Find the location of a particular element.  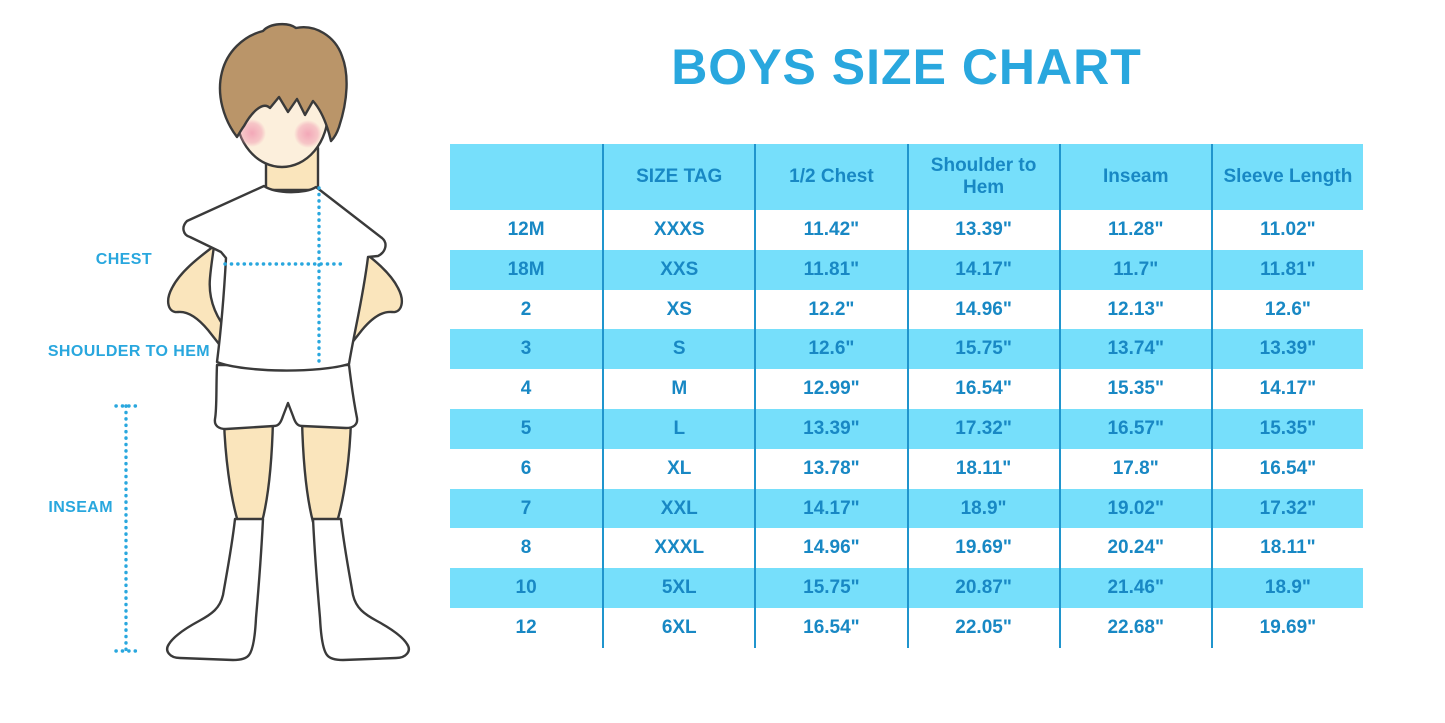

table-cell: XXXL is located at coordinates (678, 548).